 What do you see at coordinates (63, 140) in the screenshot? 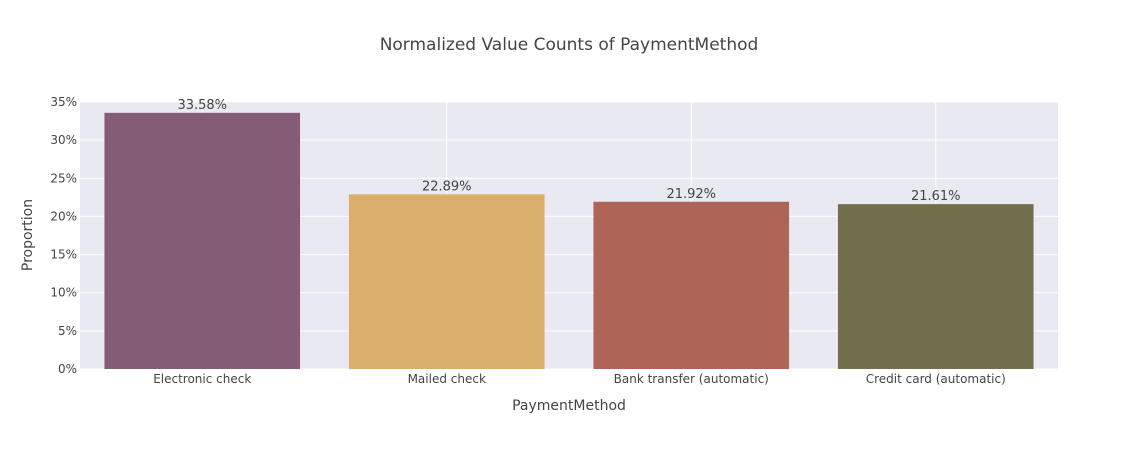
I see `y-tick-label: 30%` at bounding box center [63, 140].